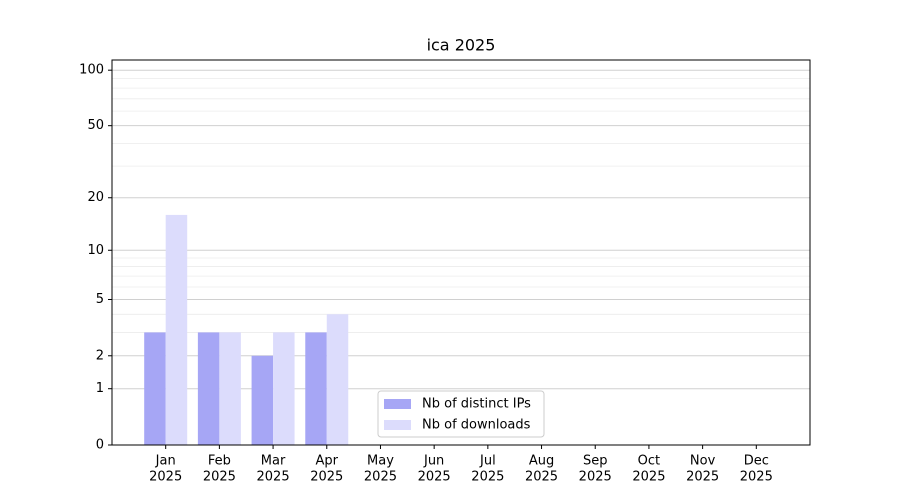  I want to click on x-tick-label: Mar, so click(273, 461).